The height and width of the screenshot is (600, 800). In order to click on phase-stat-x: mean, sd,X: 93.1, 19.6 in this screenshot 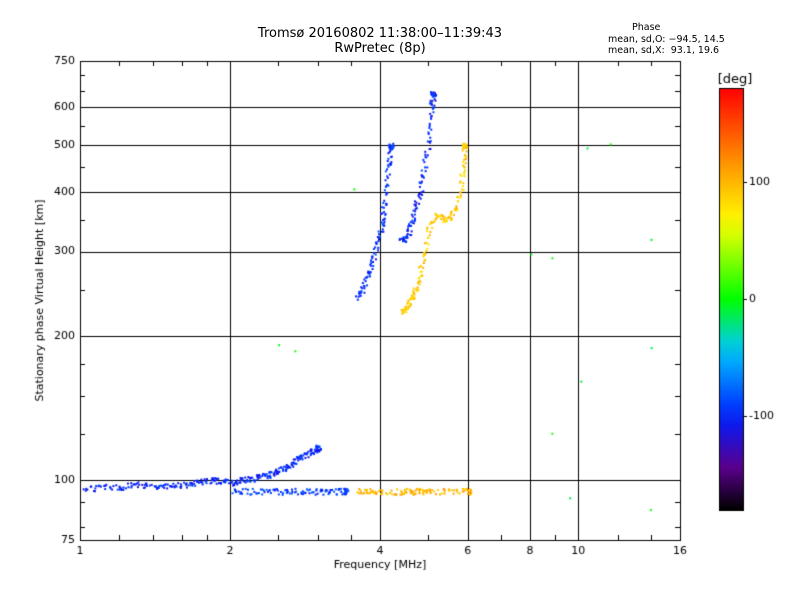, I will do `click(664, 50)`.